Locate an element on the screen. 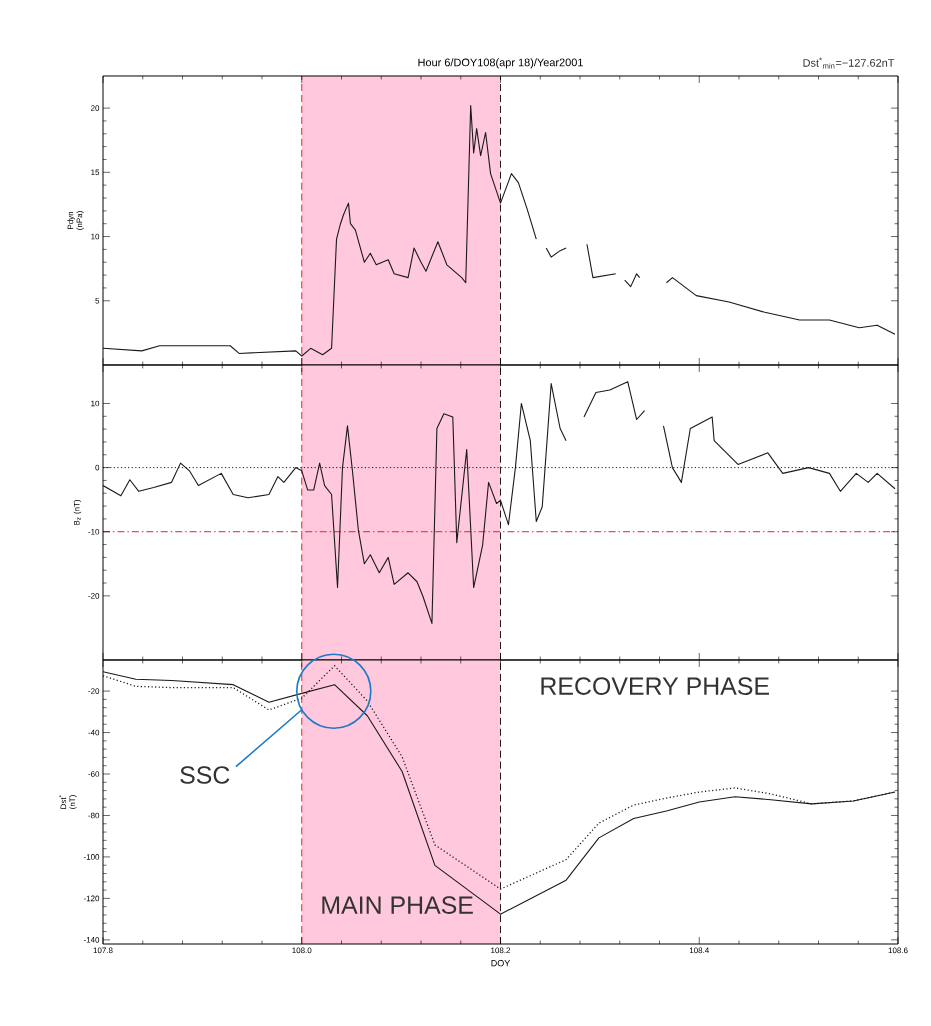  annotation: RECOVERY PHASE is located at coordinates (655, 686).